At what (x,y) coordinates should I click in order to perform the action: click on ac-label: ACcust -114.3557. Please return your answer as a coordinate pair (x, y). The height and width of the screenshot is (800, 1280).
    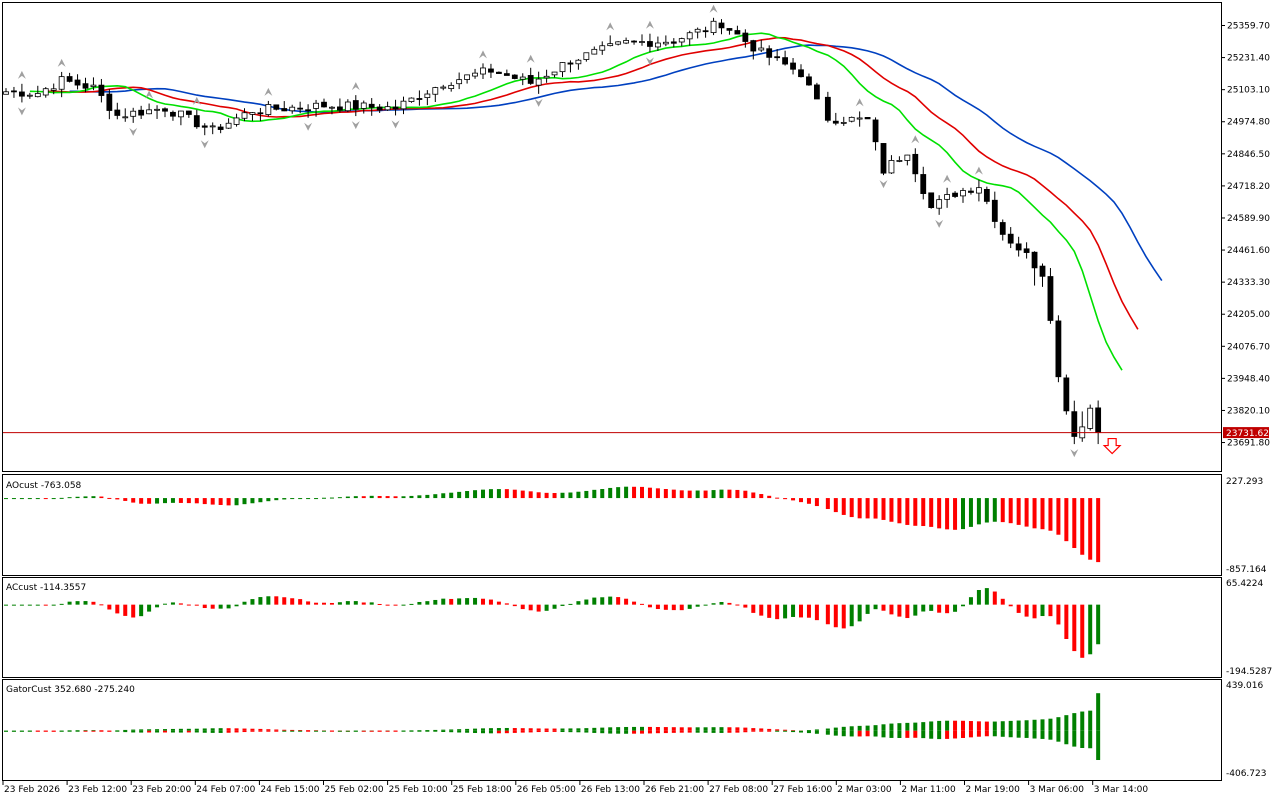
    Looking at the image, I should click on (46, 588).